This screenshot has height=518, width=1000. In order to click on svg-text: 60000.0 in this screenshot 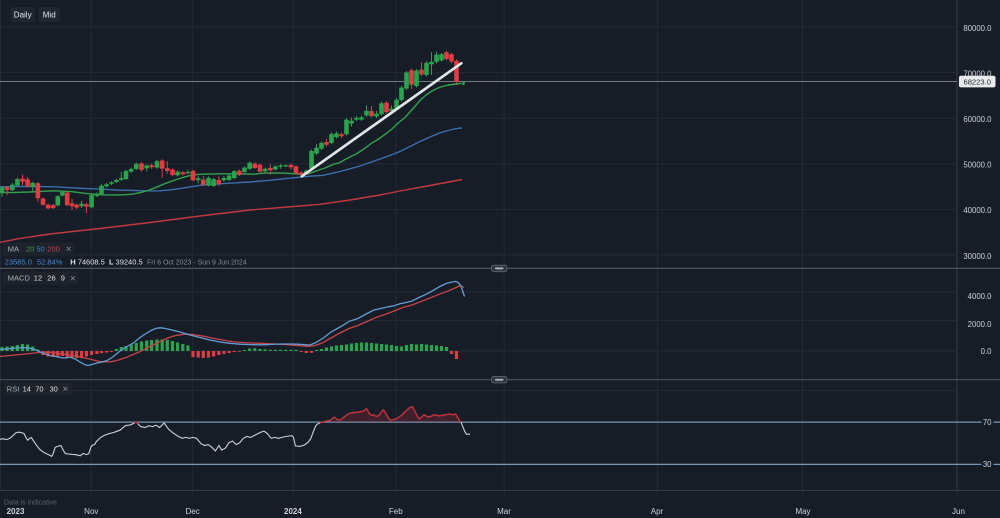, I will do `click(977, 119)`.